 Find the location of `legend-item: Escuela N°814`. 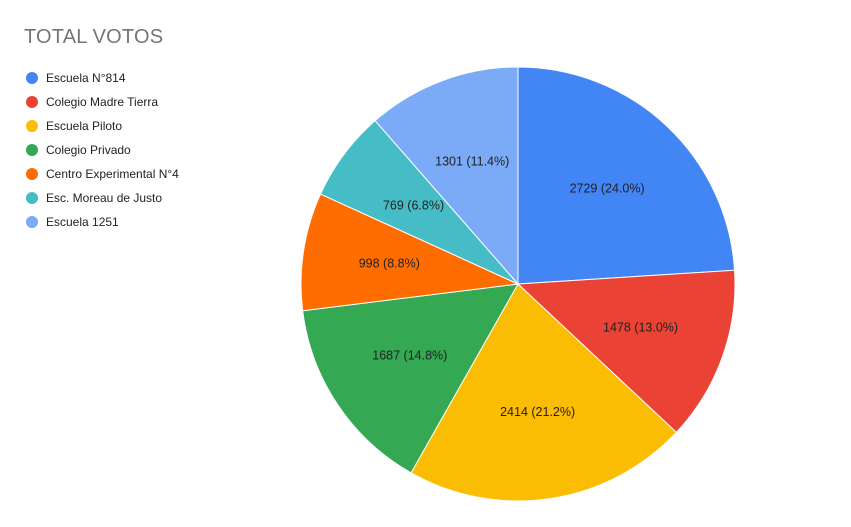

legend-item: Escuela N°814 is located at coordinates (102, 78).